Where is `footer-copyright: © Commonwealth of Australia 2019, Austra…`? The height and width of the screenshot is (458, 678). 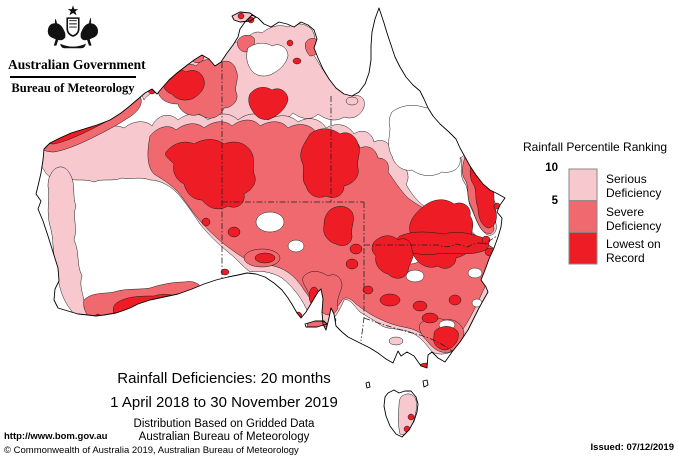 footer-copyright: © Commonwealth of Australia 2019, Austra… is located at coordinates (151, 450).